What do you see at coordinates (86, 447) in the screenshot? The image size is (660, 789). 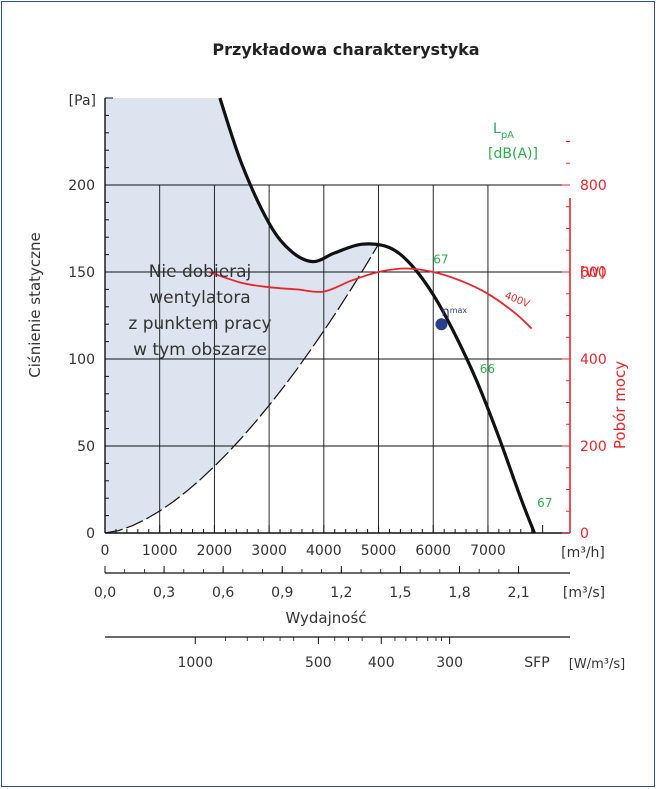 I see `y-tick-label: 50` at bounding box center [86, 447].